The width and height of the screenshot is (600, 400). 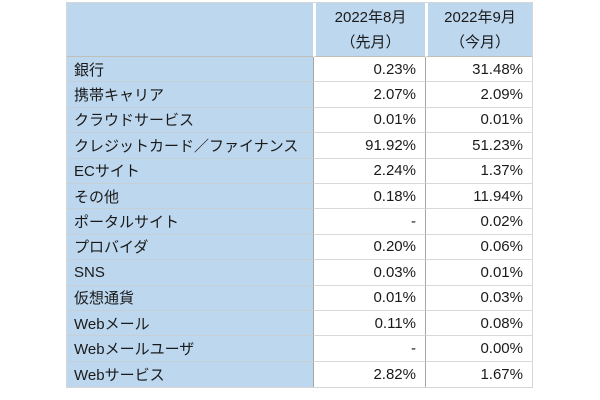 I want to click on row-label: Webメールユーザ, so click(x=190, y=349).